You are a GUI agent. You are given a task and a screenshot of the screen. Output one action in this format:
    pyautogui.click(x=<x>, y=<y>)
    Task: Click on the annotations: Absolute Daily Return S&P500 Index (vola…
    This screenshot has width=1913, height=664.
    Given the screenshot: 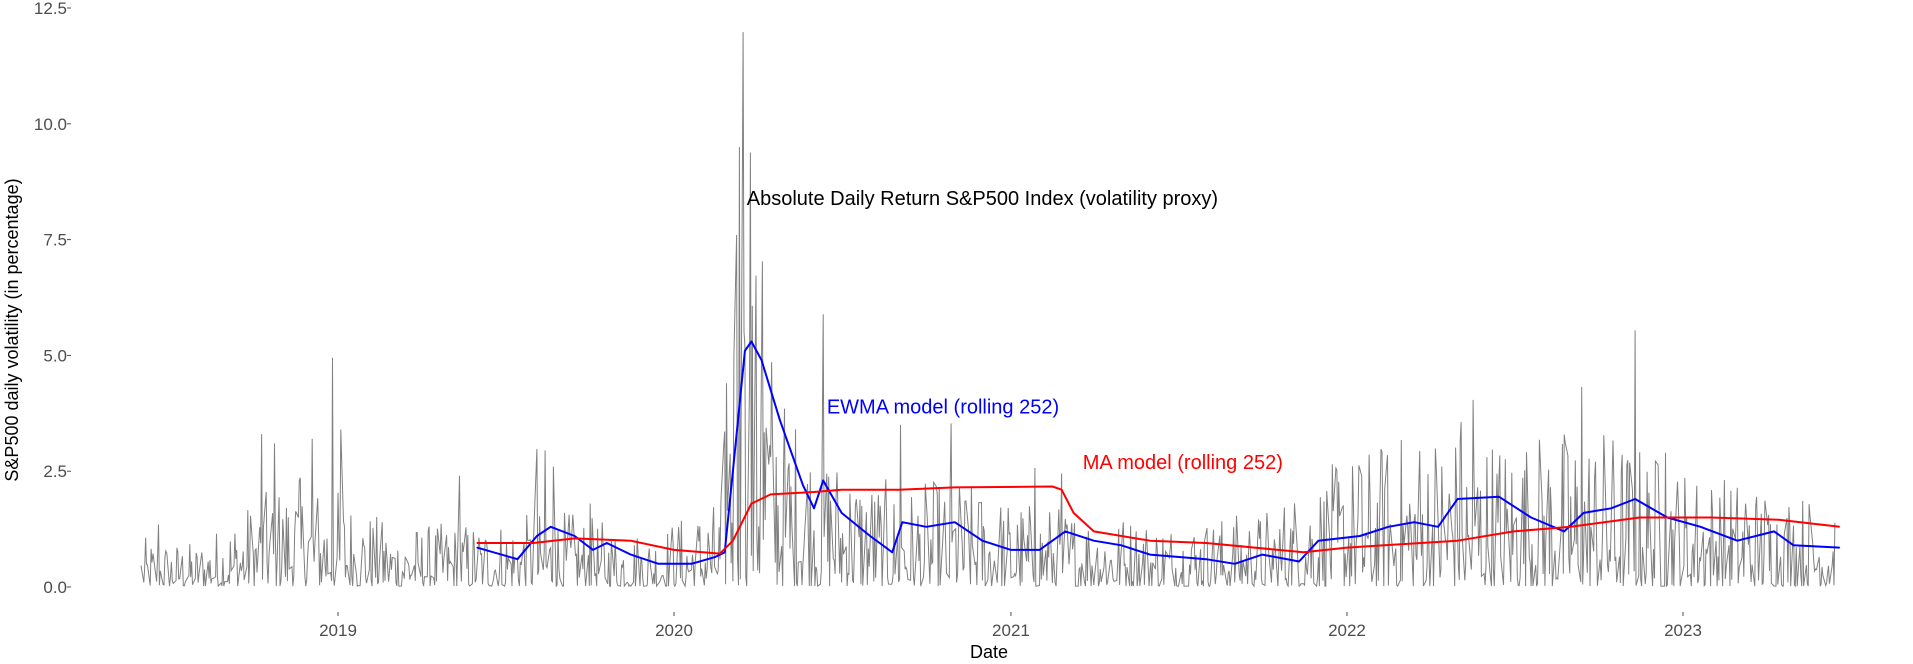 What is the action you would take?
    pyautogui.click(x=1015, y=331)
    